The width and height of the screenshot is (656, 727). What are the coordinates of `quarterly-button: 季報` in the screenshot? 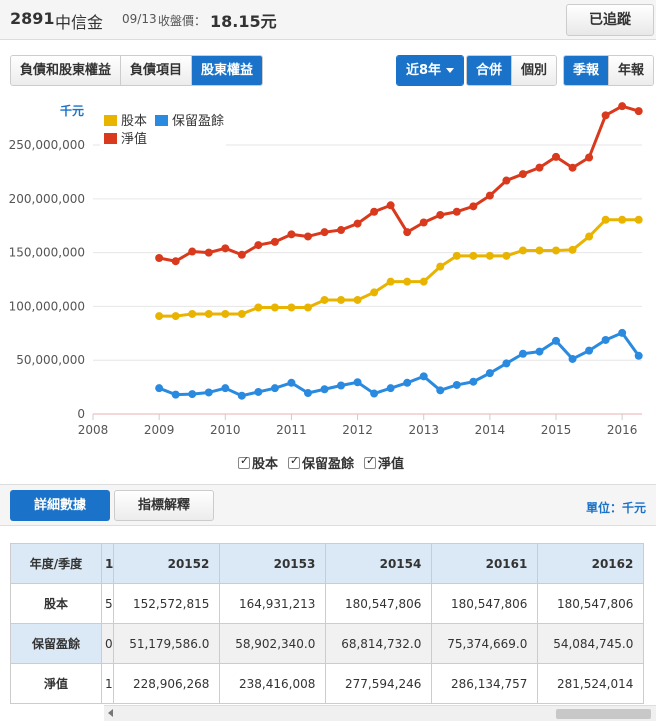 It's located at (587, 70).